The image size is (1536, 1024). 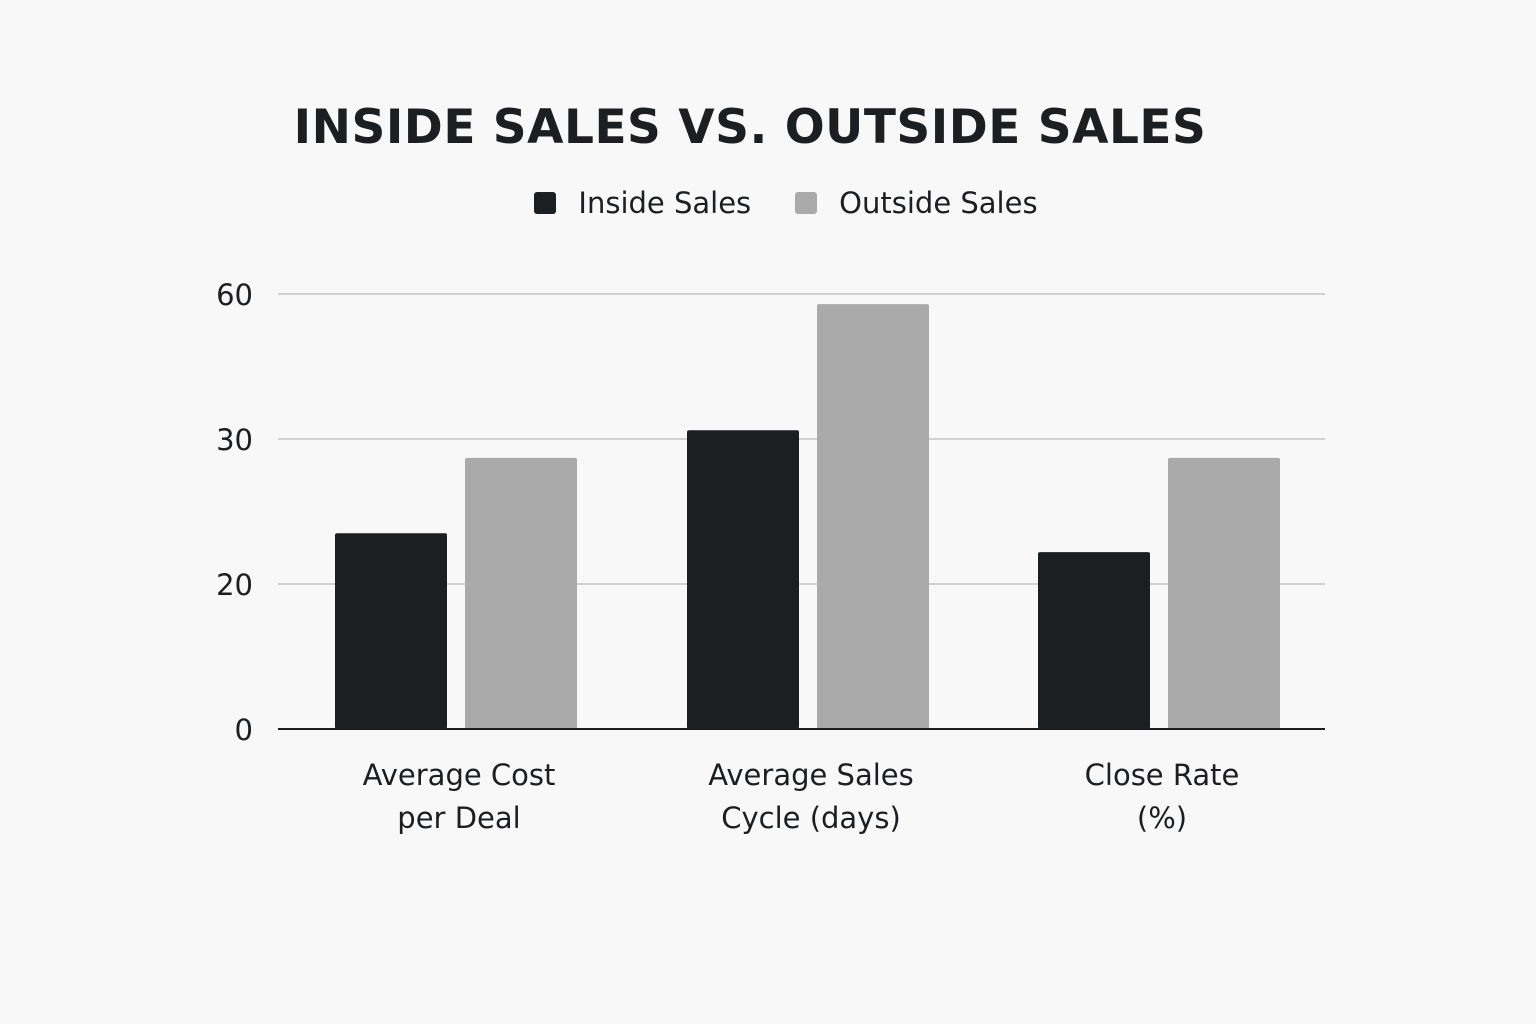 What do you see at coordinates (811, 818) in the screenshot?
I see `x-category-label: Cycle (days)` at bounding box center [811, 818].